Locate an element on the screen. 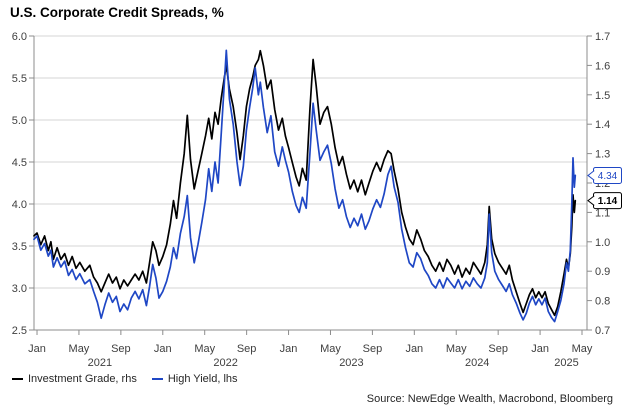 The height and width of the screenshot is (414, 625). chart-title: U.S. Corporate Credit Spreads, % is located at coordinates (117, 12).